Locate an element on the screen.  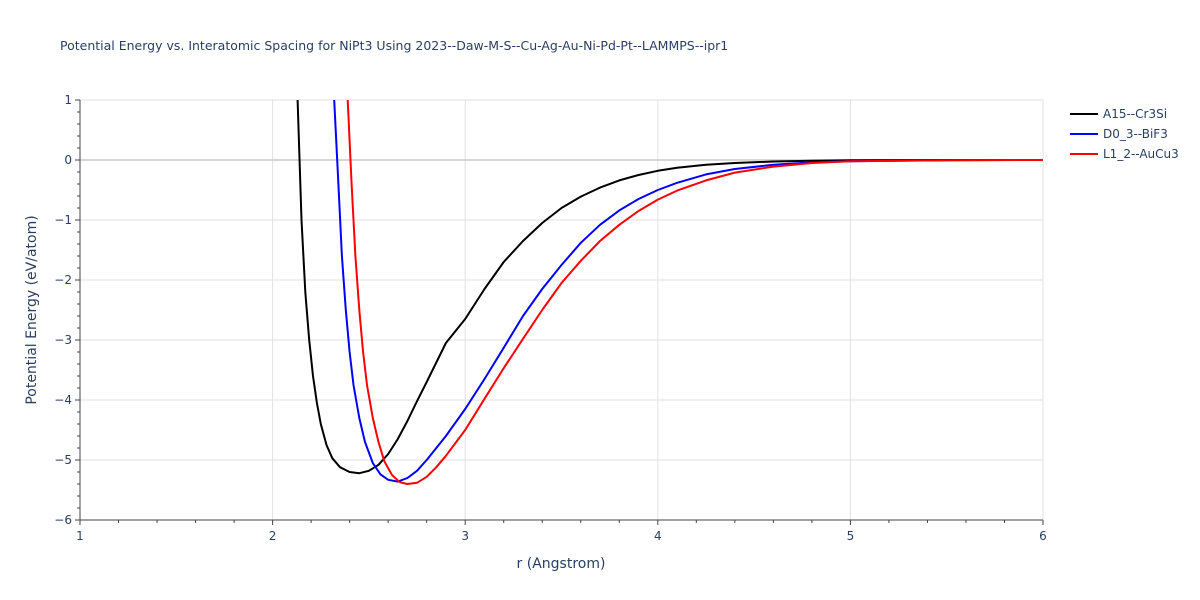
y-tick-label: −4 is located at coordinates (63, 400).